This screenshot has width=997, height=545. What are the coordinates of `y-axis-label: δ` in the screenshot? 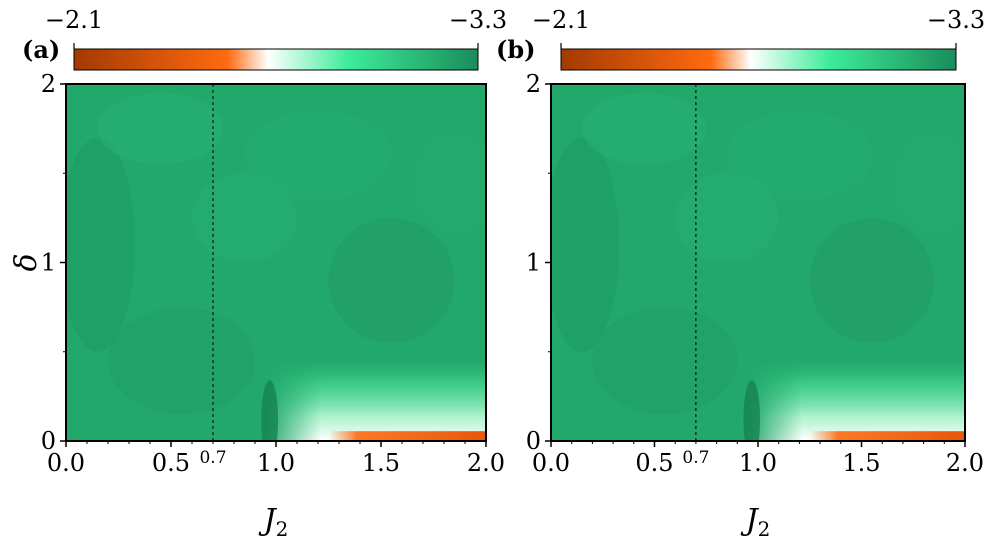 It's located at (26, 262).